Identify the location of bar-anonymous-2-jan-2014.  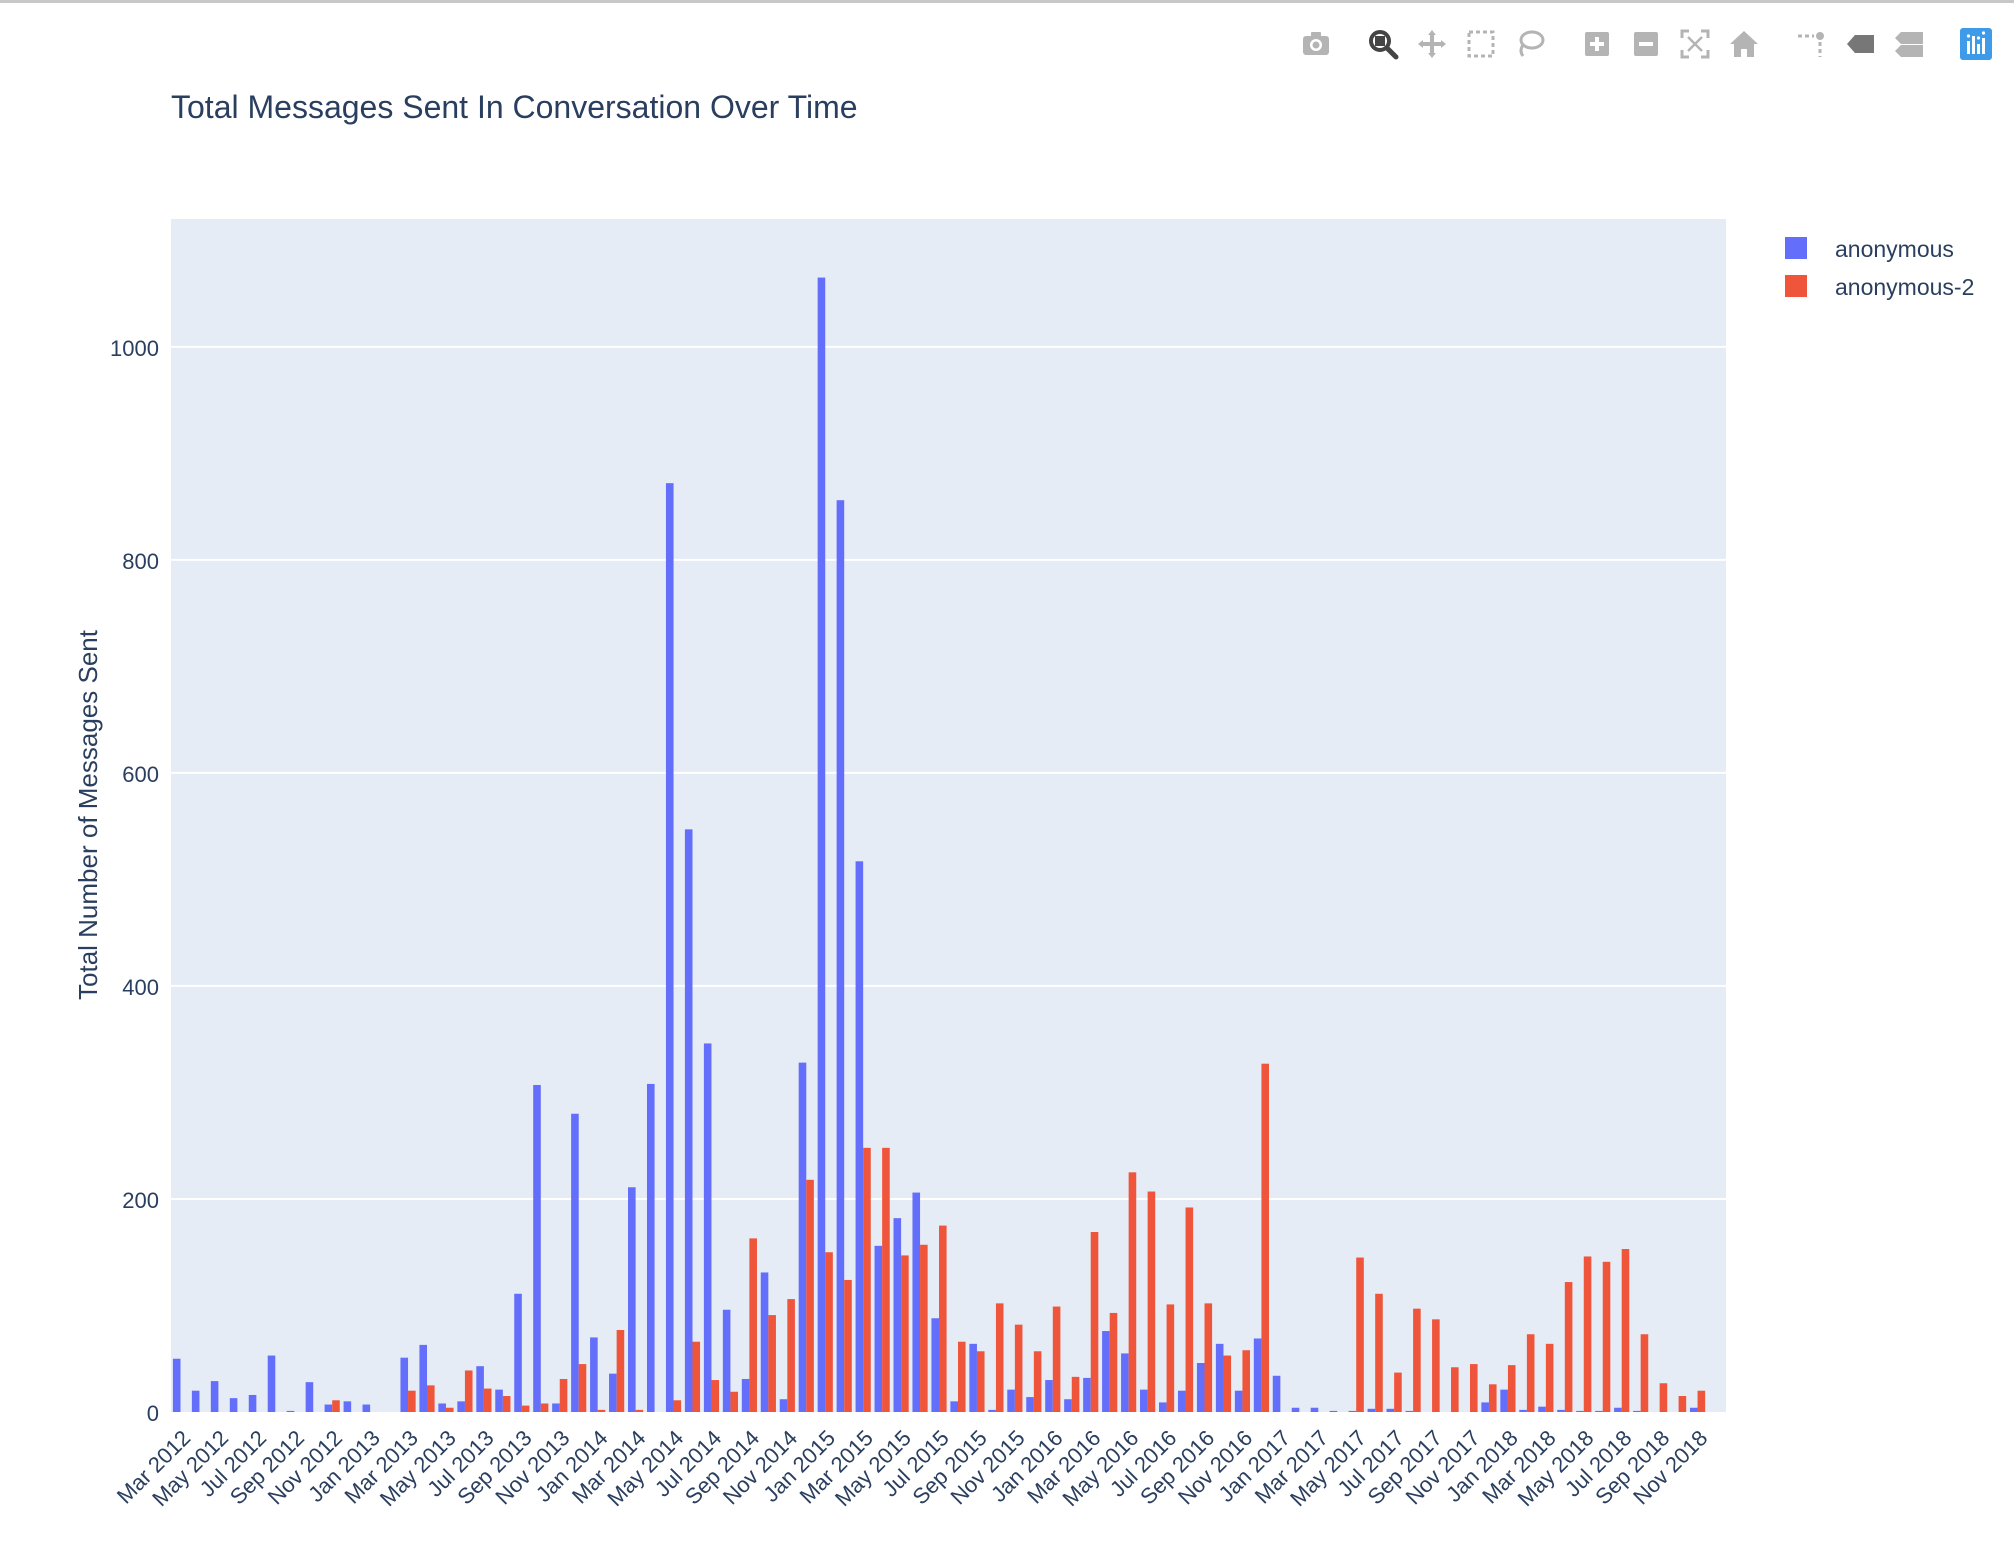
(601, 1410).